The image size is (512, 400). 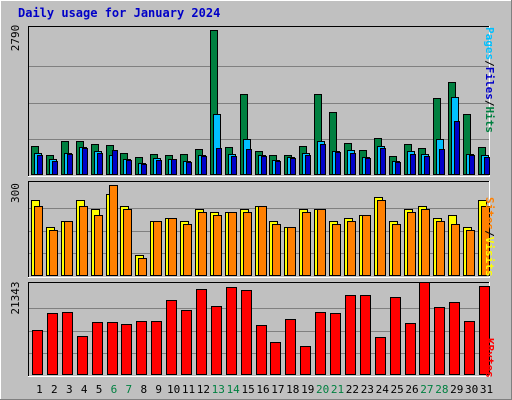 I want to click on svg-text: Sites/Visits, so click(x=489, y=237).